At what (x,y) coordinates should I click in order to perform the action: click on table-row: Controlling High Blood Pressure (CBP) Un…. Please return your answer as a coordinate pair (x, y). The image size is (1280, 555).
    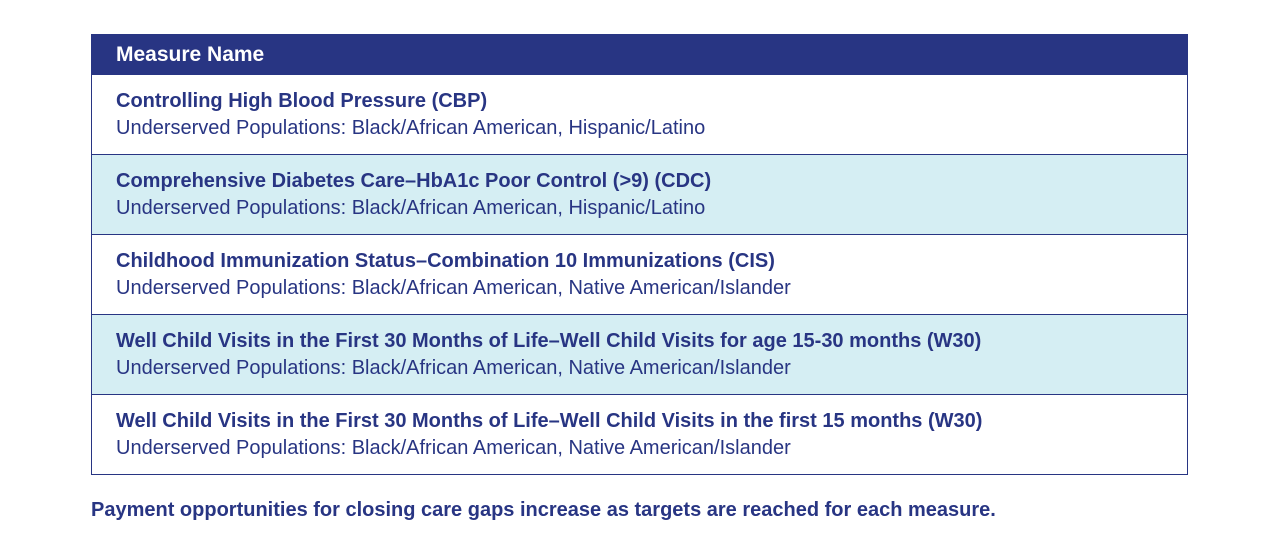
    Looking at the image, I should click on (639, 114).